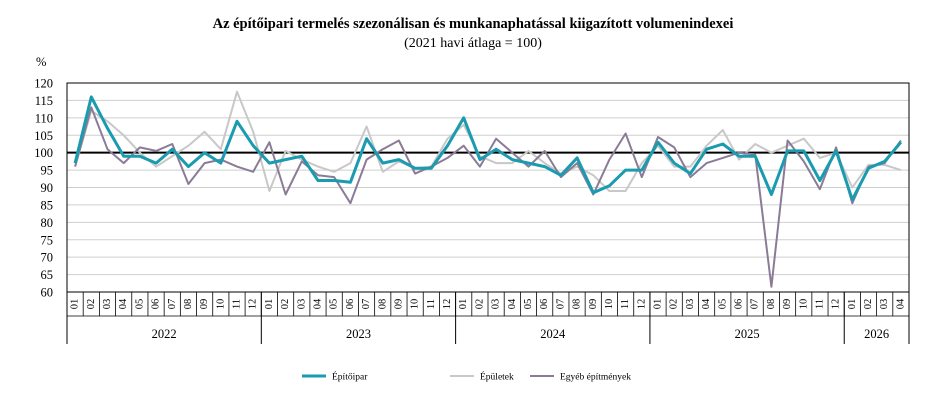  Describe the element at coordinates (553, 334) in the screenshot. I see `x-year-label: 2024` at that location.